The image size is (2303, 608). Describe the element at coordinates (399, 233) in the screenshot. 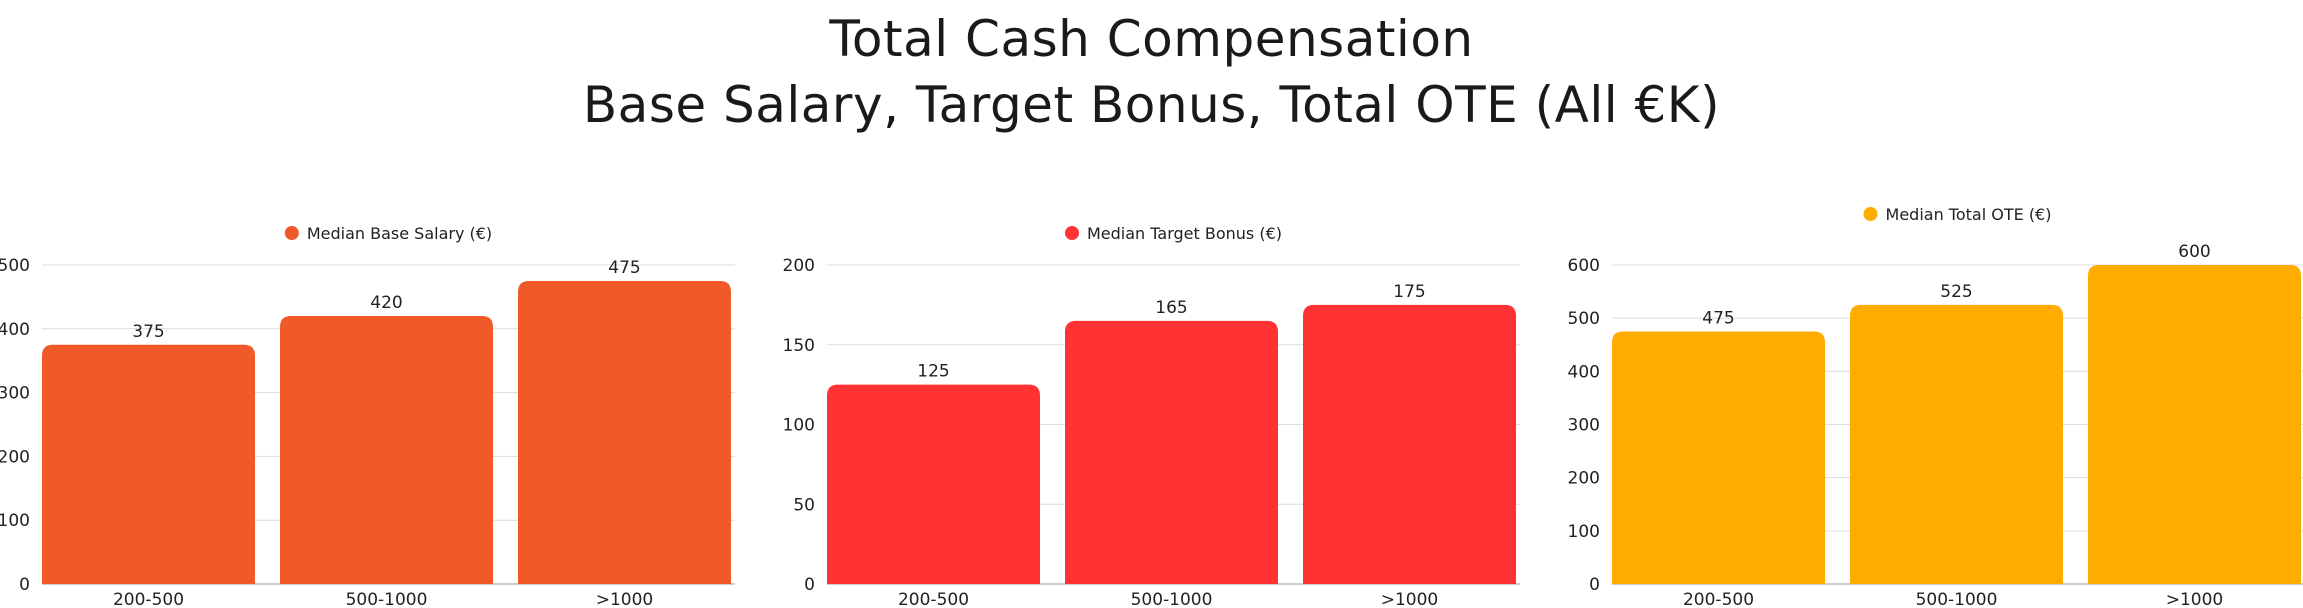

I see `legend-label: Median Base Salary (€)` at that location.